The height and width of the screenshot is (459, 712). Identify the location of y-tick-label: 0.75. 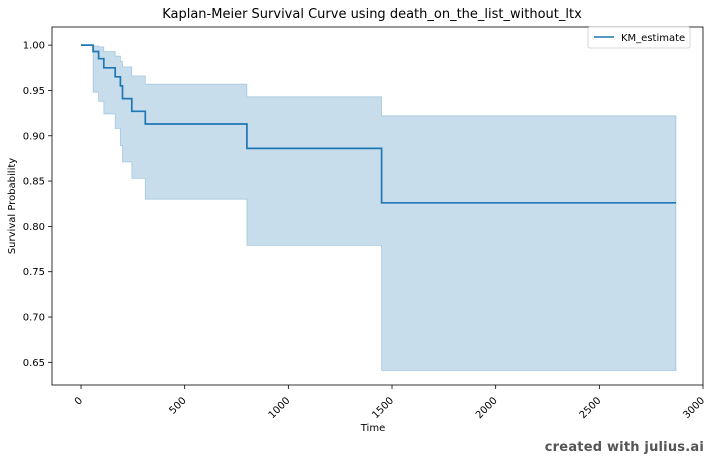
(34, 272).